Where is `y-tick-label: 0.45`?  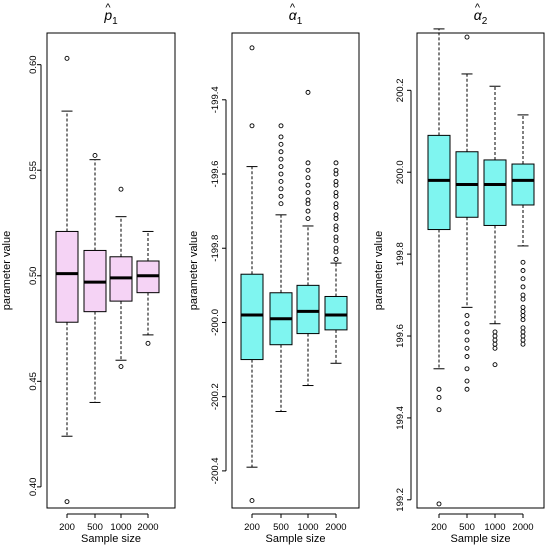
y-tick-label: 0.45 is located at coordinates (33, 381).